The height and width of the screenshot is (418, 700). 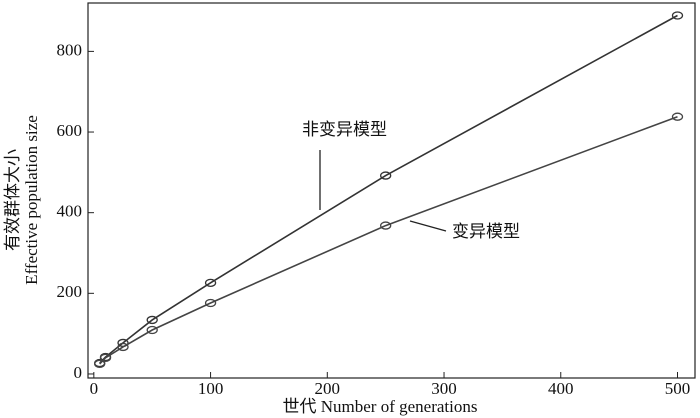 I want to click on y-axis-label: 有效群体大小, so click(x=12, y=200).